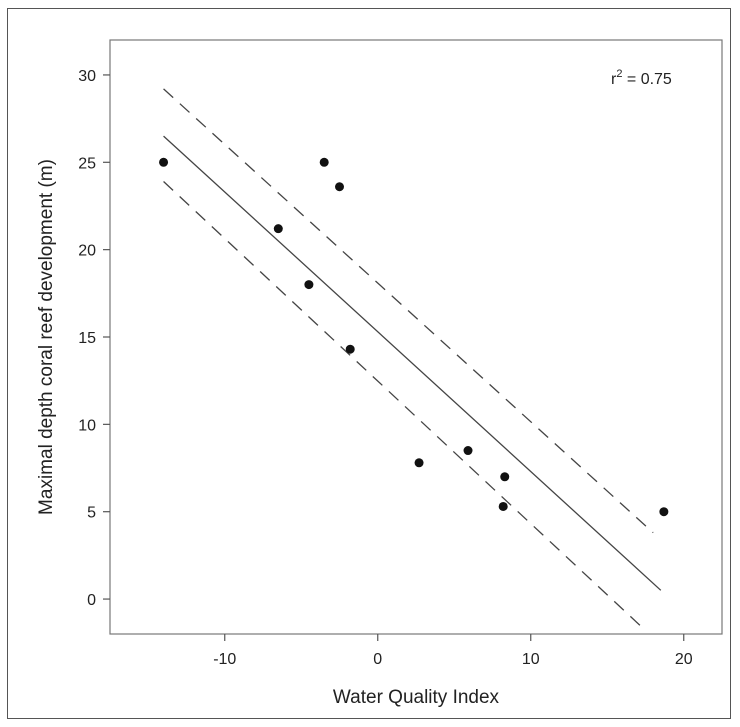 This screenshot has width=740, height=727. Describe the element at coordinates (224, 659) in the screenshot. I see `x-tick-label: -10` at that location.